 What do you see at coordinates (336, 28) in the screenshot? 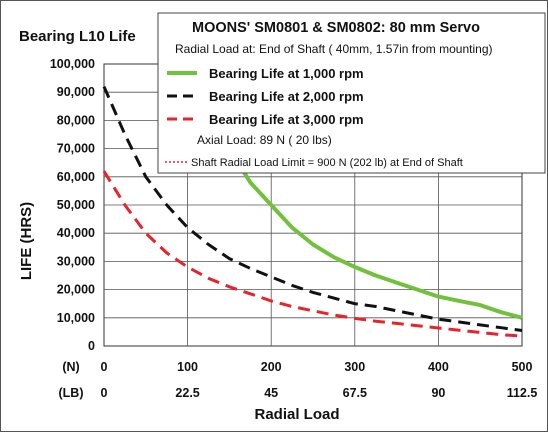
I see `legend-title: MOONS' SM0801 & SM0802: 80 mm Servo` at bounding box center [336, 28].